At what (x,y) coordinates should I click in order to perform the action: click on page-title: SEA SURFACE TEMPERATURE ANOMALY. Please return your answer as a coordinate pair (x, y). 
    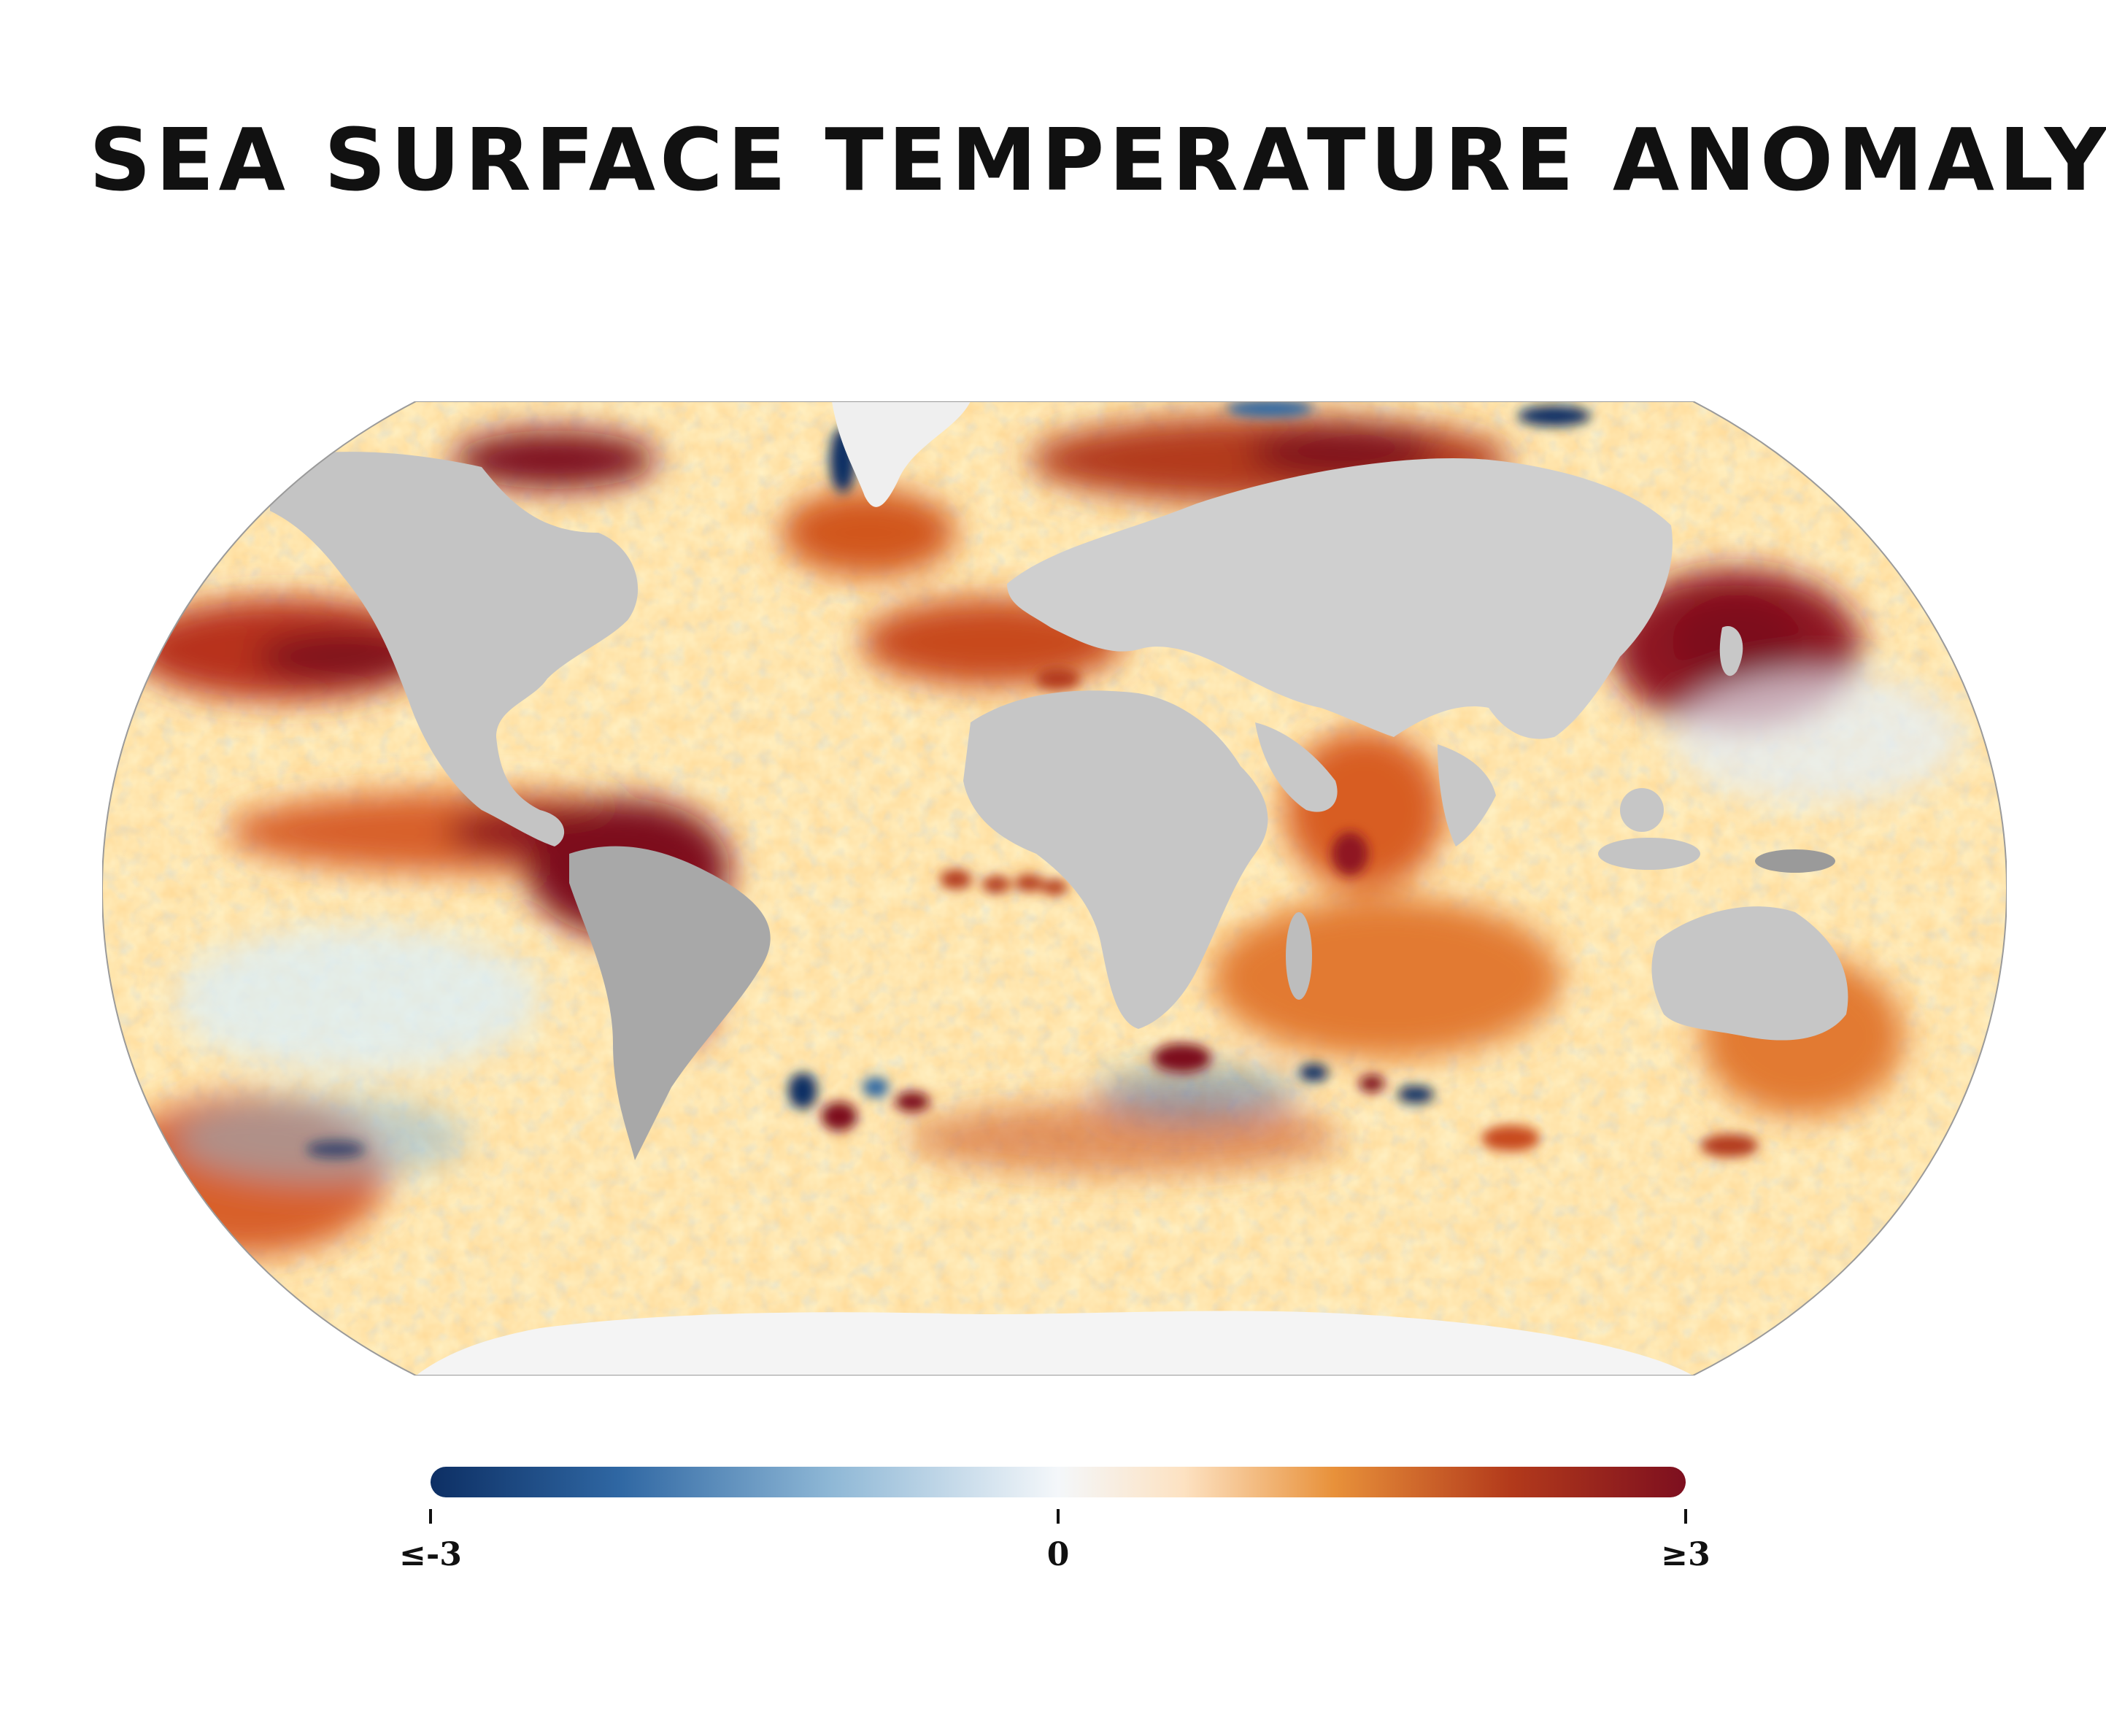
    Looking at the image, I should click on (1097, 159).